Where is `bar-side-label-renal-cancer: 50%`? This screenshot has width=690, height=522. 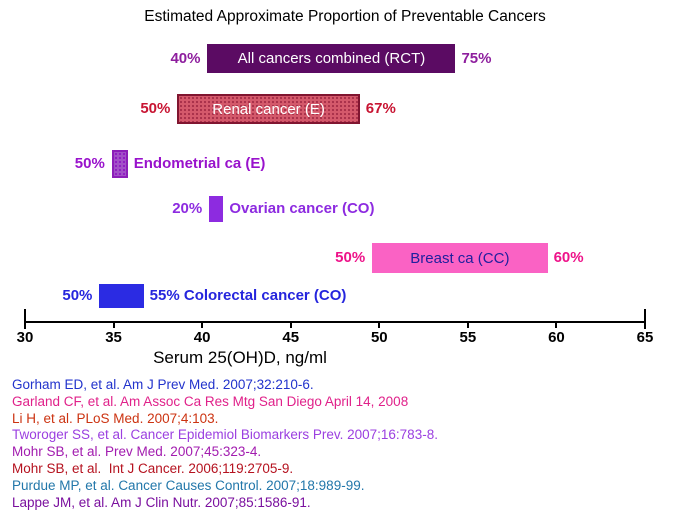
bar-side-label-renal-cancer: 50% is located at coordinates (155, 108).